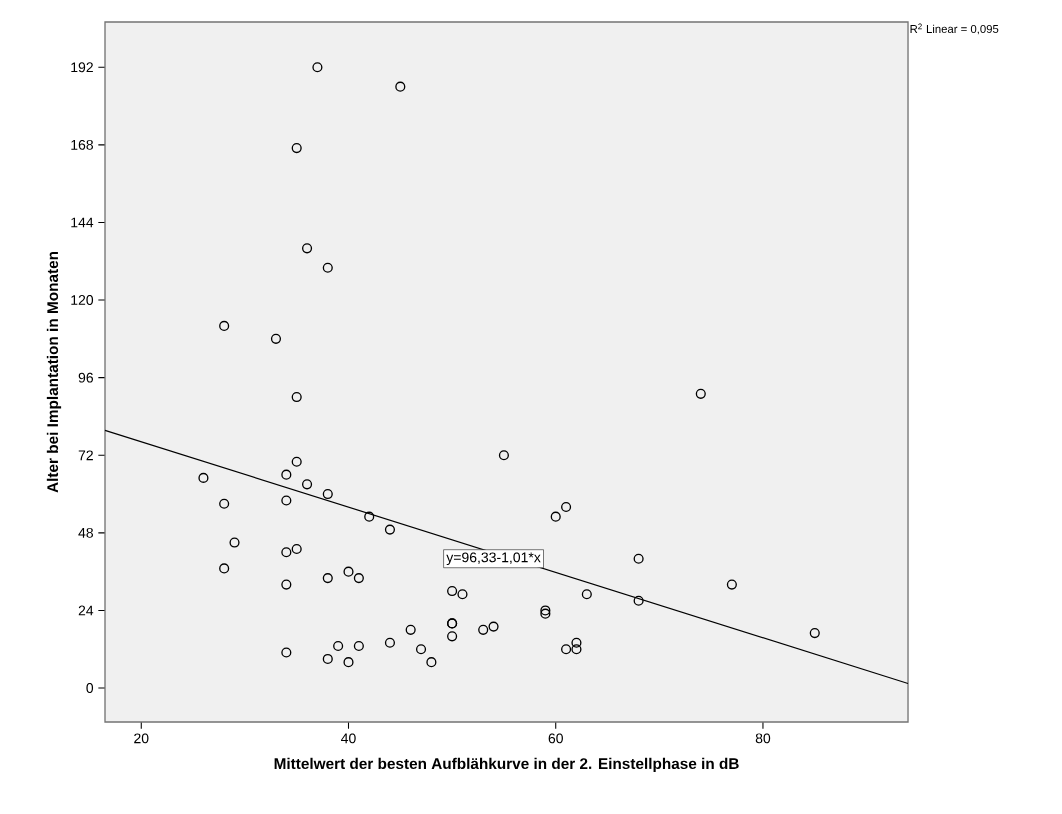  Describe the element at coordinates (348, 738) in the screenshot. I see `x-tick-label: 40` at that location.